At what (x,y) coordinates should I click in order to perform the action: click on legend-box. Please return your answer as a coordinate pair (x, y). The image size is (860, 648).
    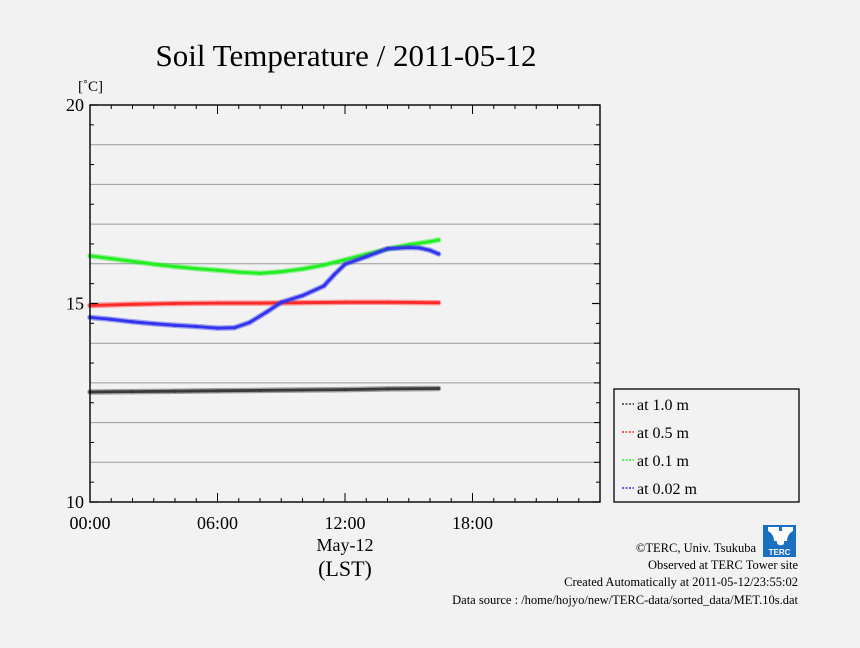
    Looking at the image, I should click on (706, 445).